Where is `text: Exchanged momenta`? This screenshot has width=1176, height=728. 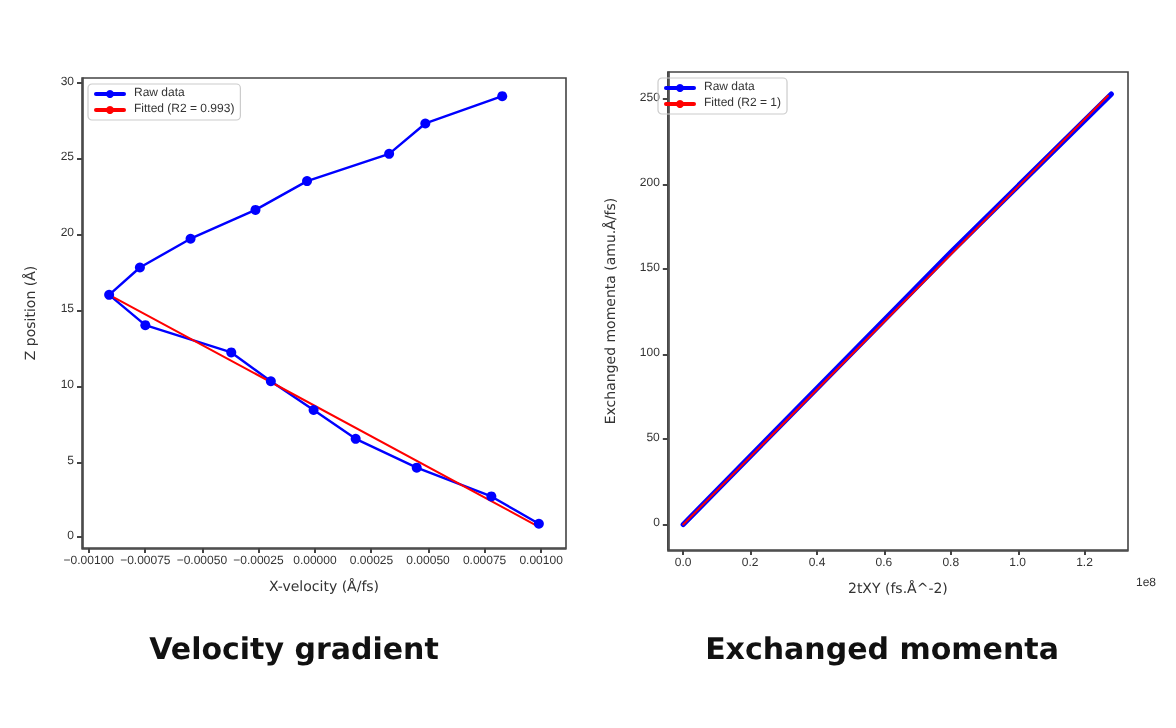
text: Exchanged momenta is located at coordinates (882, 649).